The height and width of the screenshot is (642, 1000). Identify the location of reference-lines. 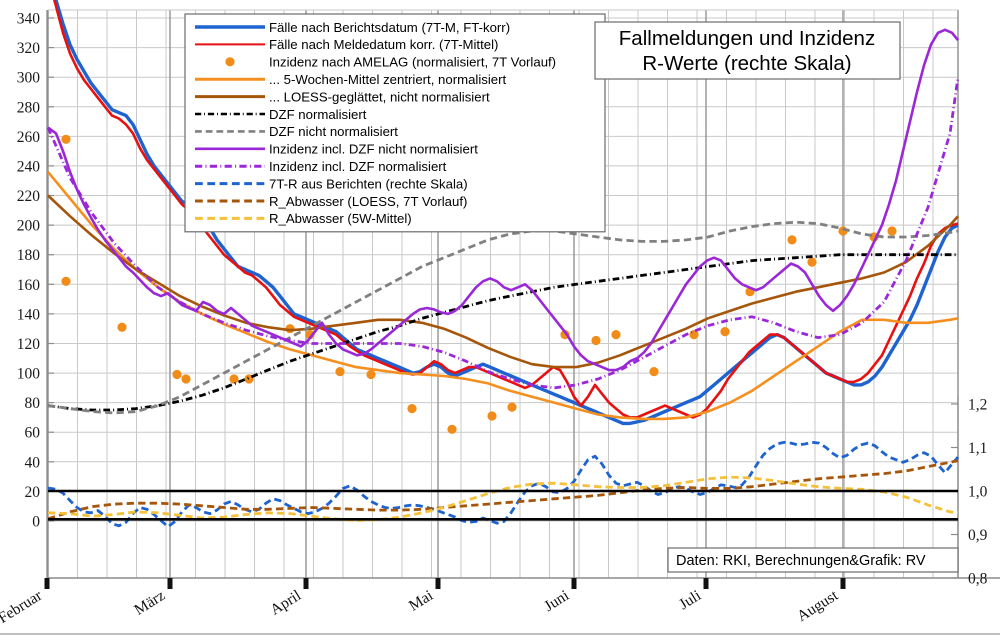
(503, 505).